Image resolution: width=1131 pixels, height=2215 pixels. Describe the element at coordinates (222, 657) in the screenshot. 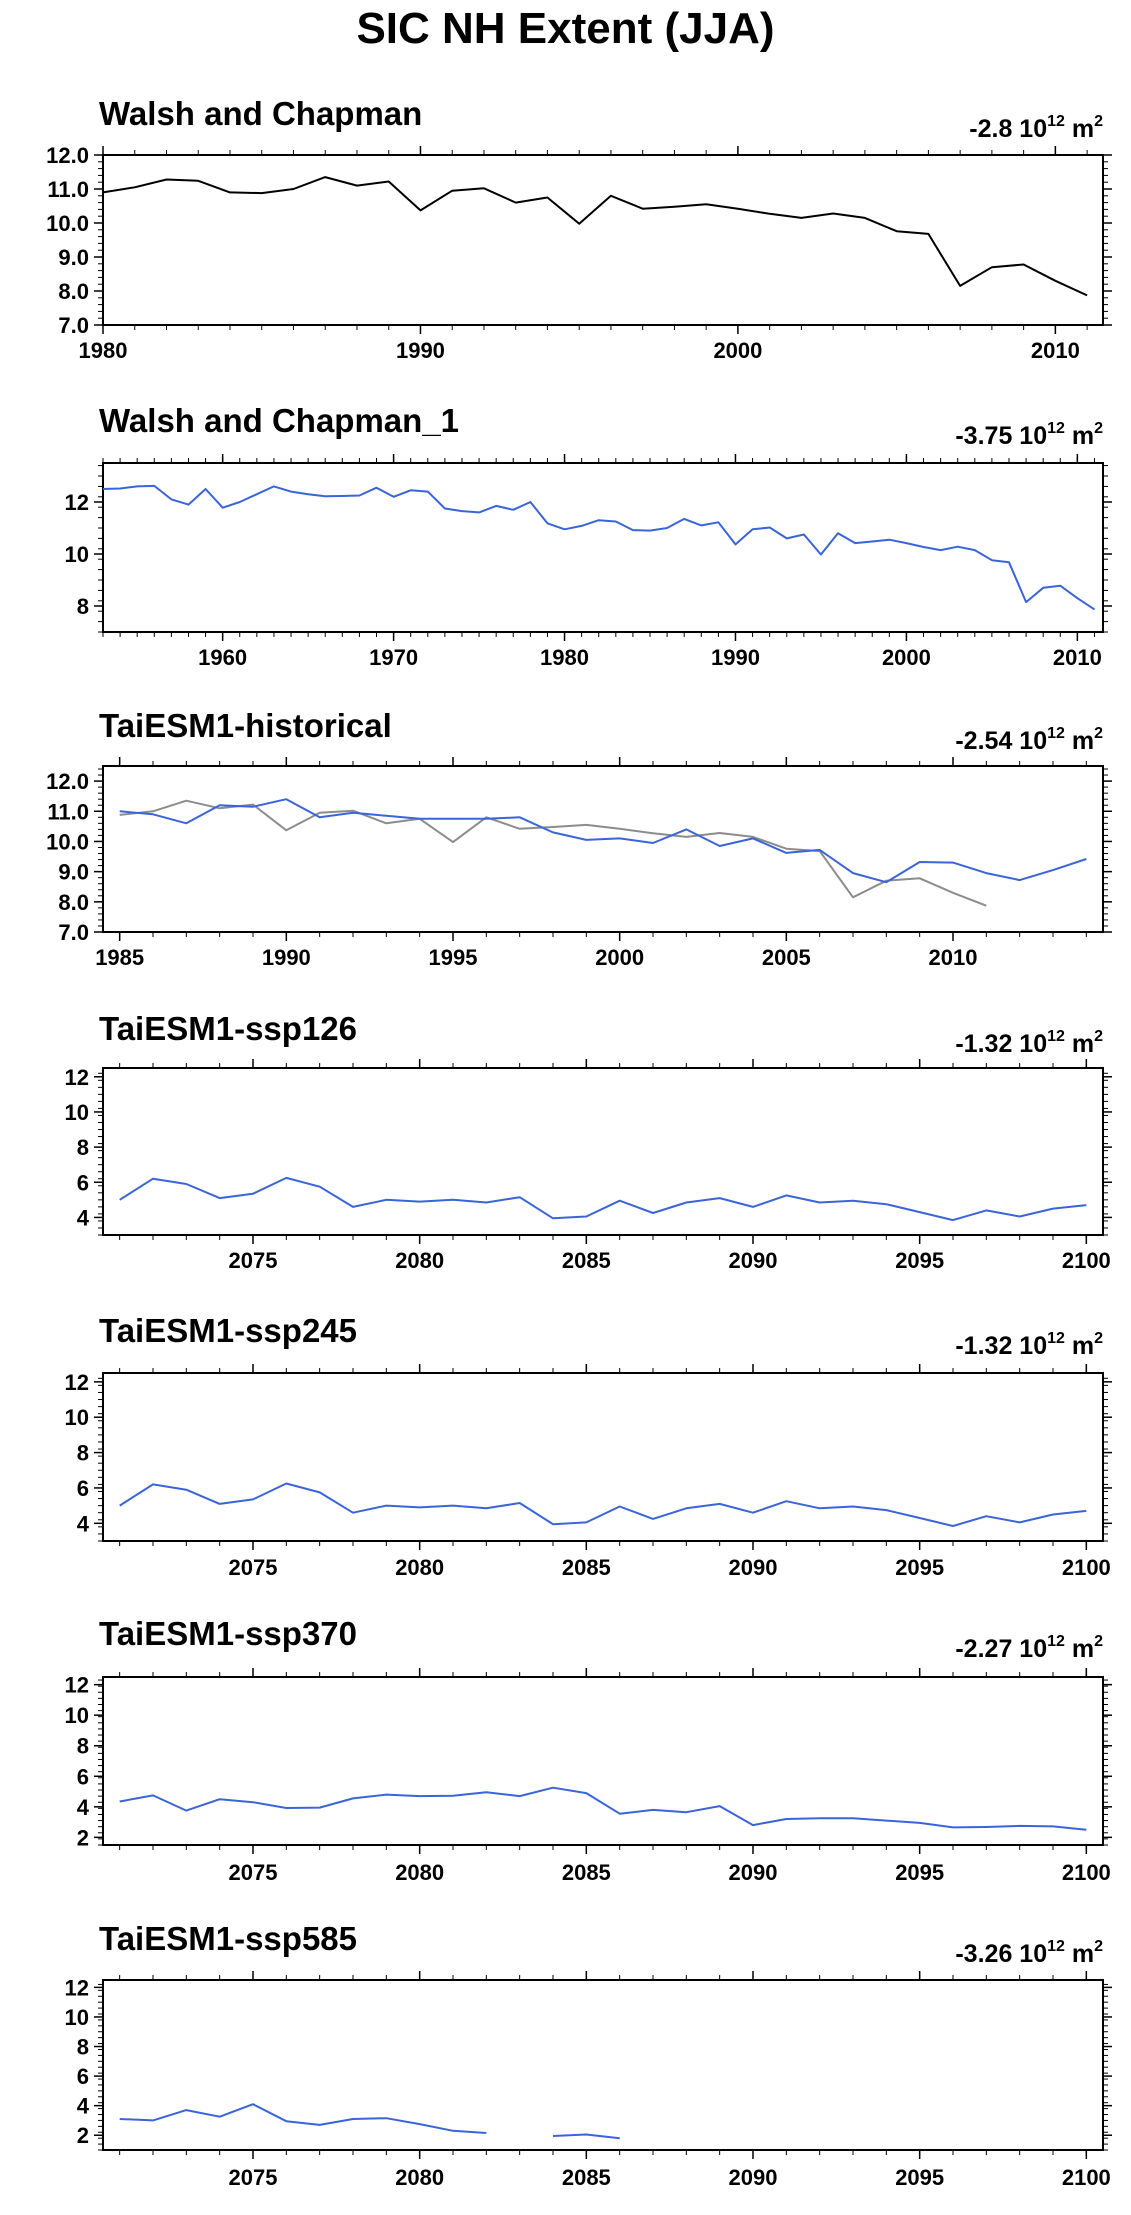

I see `x-tick-label: 1960` at that location.